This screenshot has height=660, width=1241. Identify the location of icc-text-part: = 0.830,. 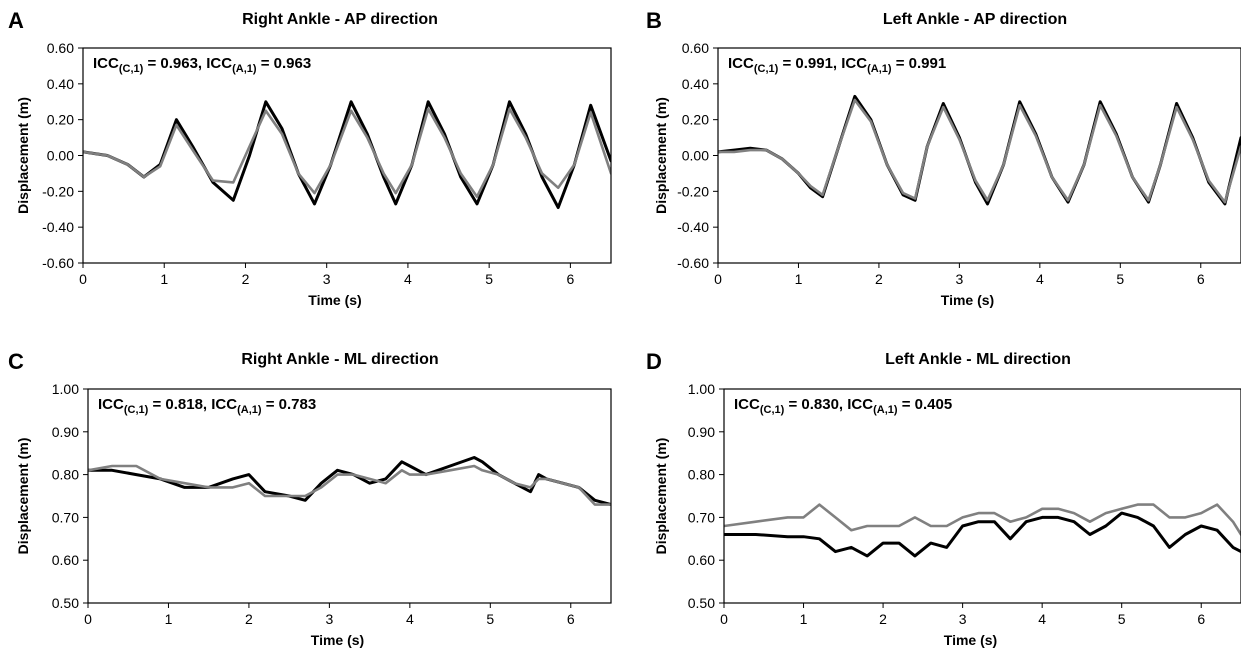
(815, 404).